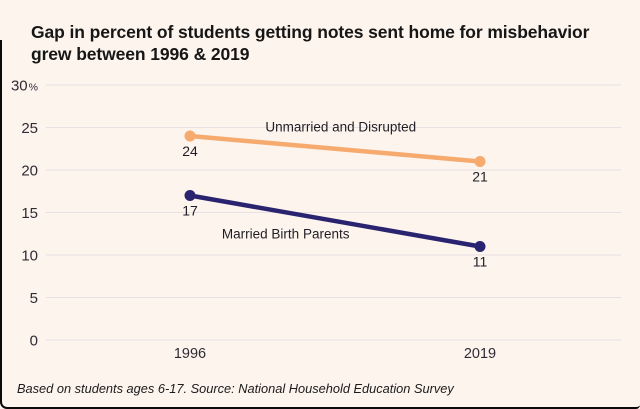 The image size is (640, 409). What do you see at coordinates (29, 213) in the screenshot?
I see `y-tick-label: 15` at bounding box center [29, 213].